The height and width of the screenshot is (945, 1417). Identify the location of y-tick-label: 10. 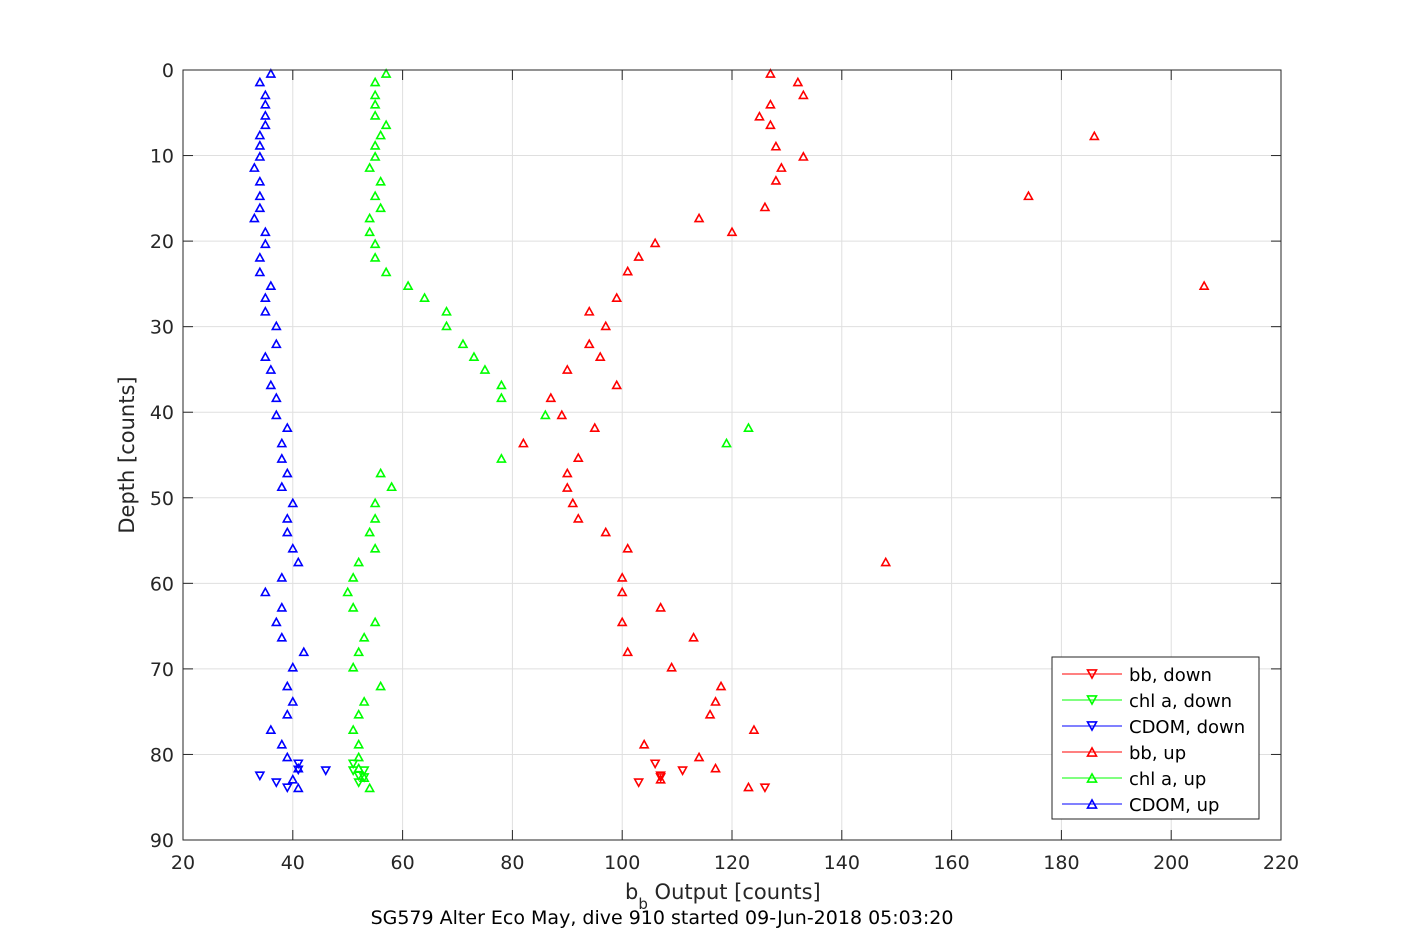
(162, 157).